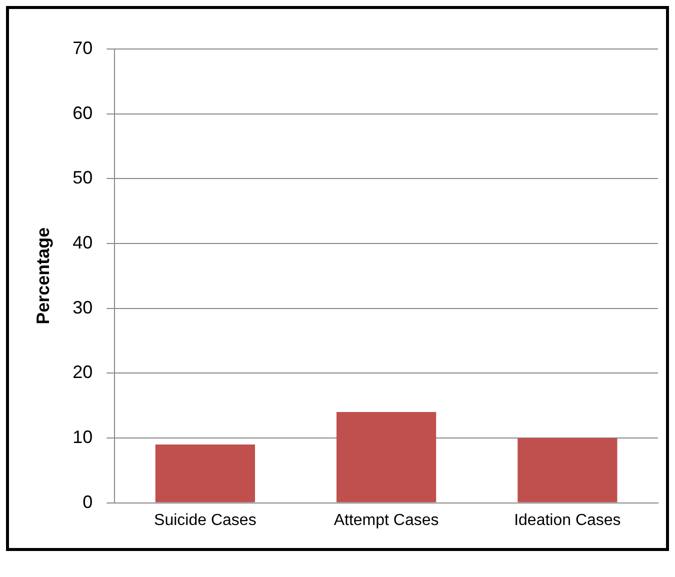  Describe the element at coordinates (567, 520) in the screenshot. I see `x-tick-label: Ideation Cases` at that location.